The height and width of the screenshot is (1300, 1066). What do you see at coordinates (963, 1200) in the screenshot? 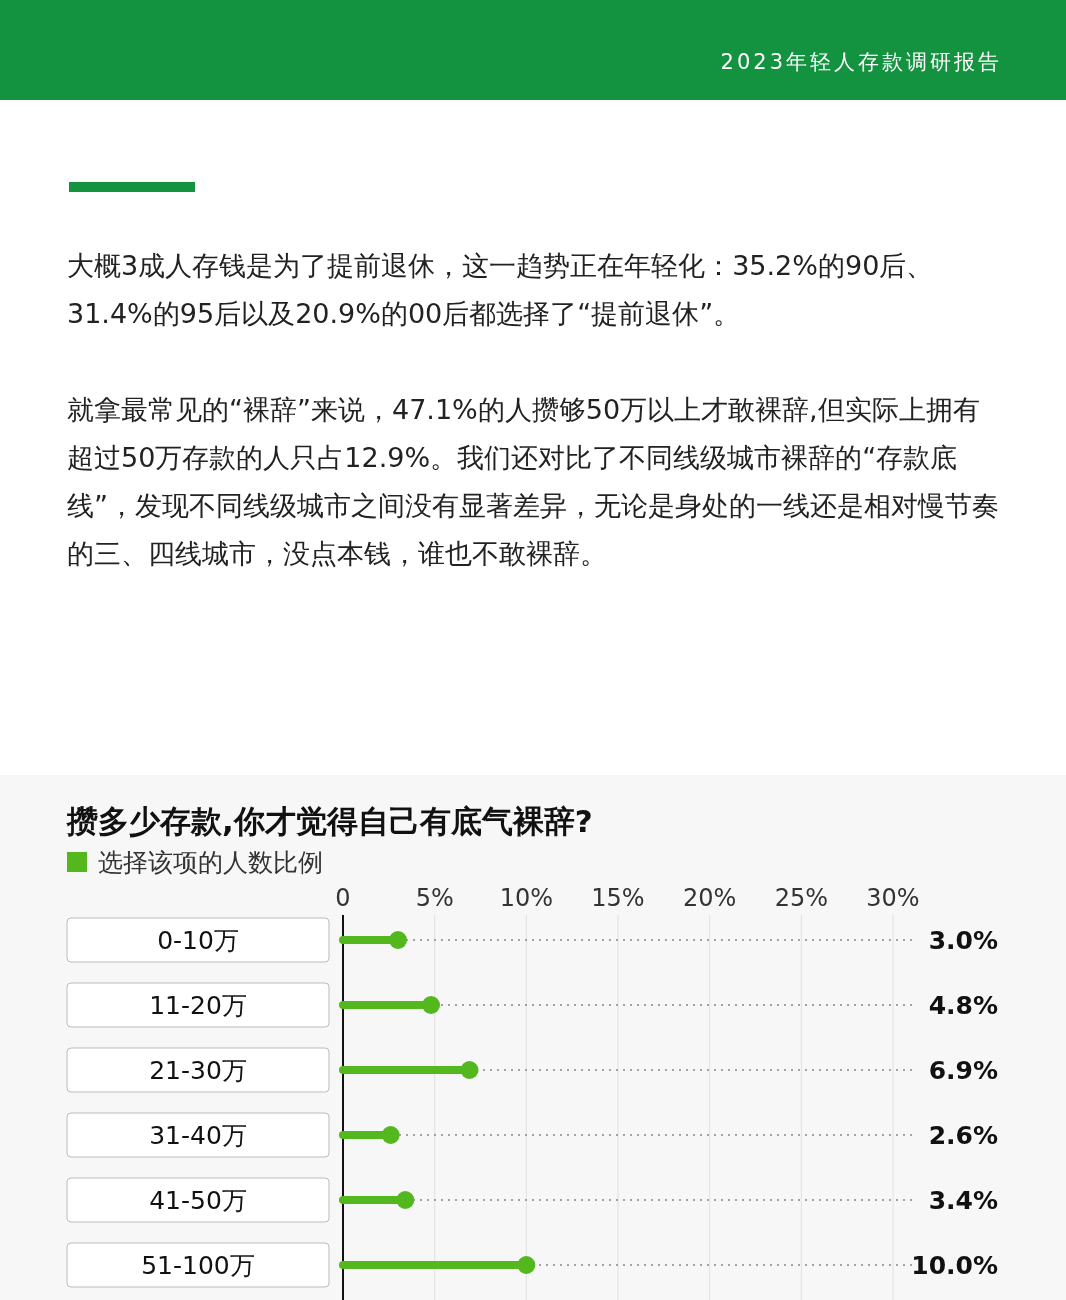
I see `data-label: 3.4%` at bounding box center [963, 1200].